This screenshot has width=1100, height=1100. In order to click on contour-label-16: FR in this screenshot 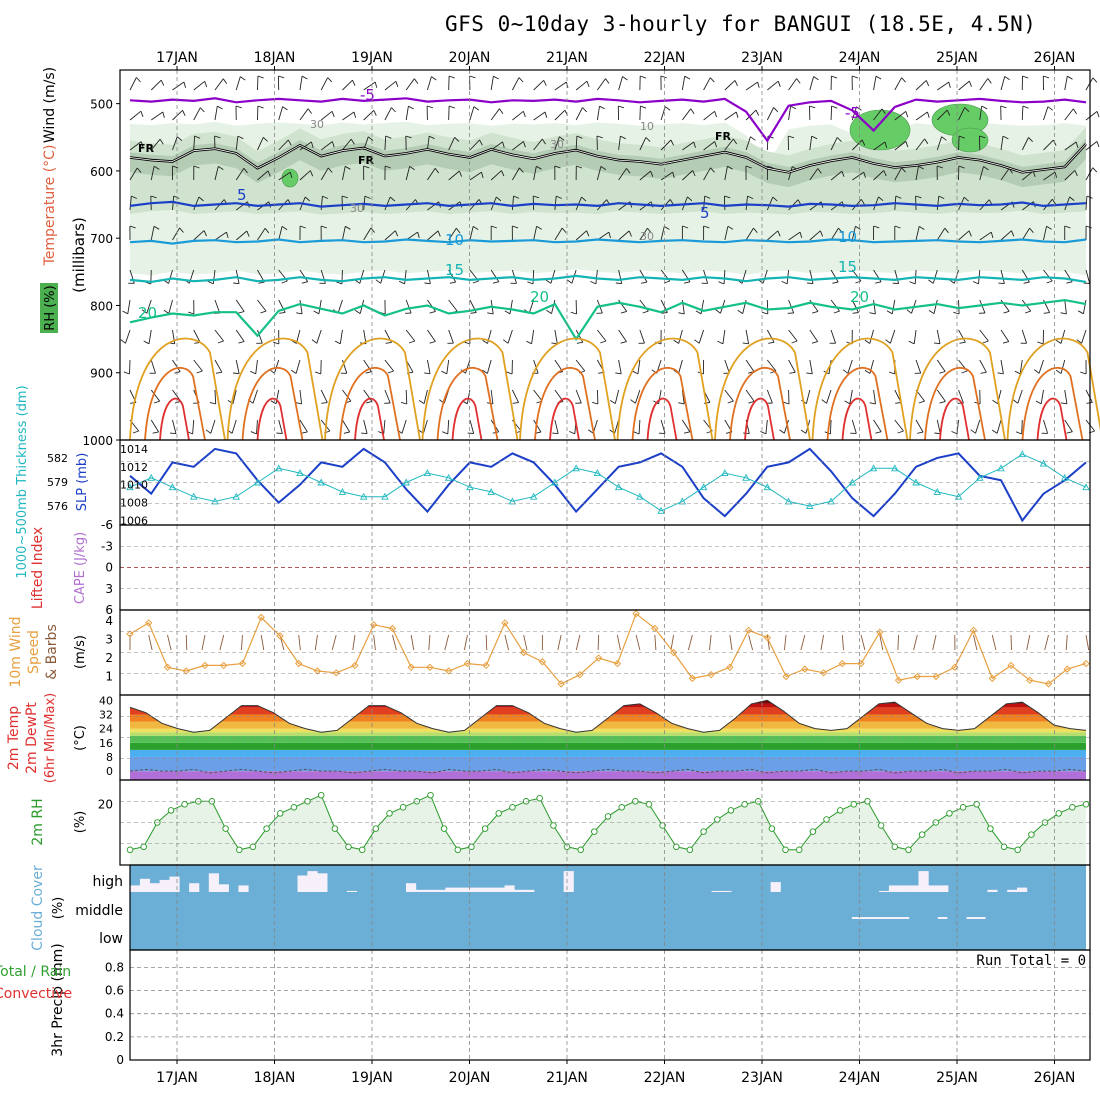, I will do `click(146, 148)`.